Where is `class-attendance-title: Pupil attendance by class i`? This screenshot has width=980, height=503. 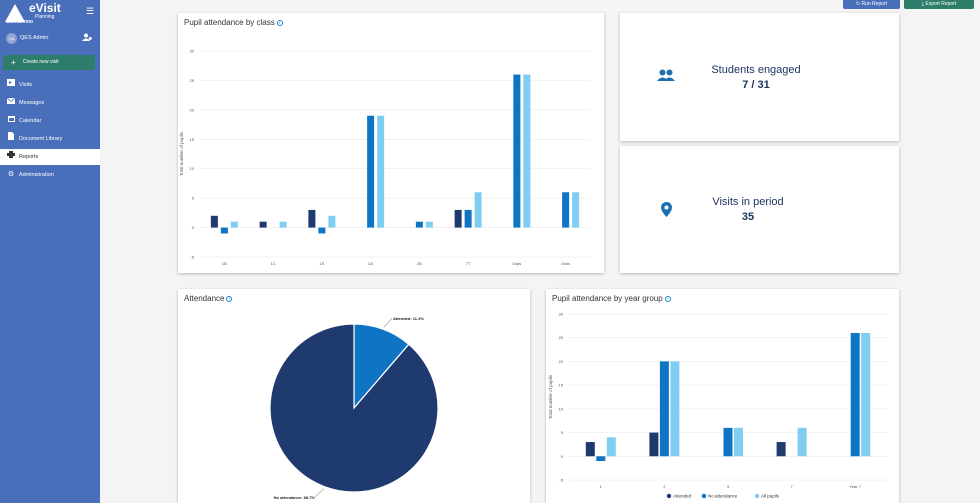
class-attendance-title: Pupil attendance by class i is located at coordinates (233, 22).